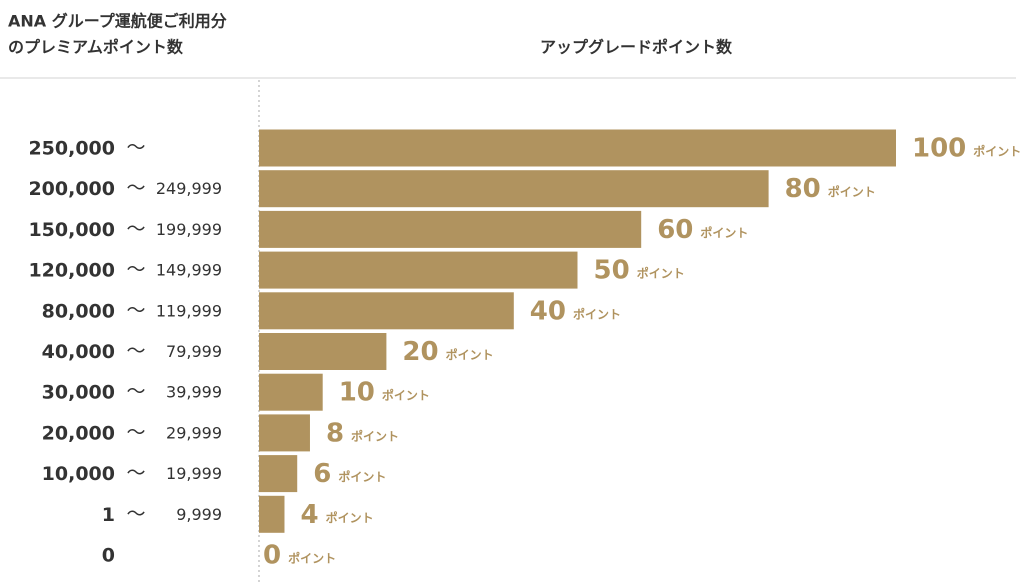 The width and height of the screenshot is (1024, 583). I want to click on category-from: 80,000, so click(78, 311).